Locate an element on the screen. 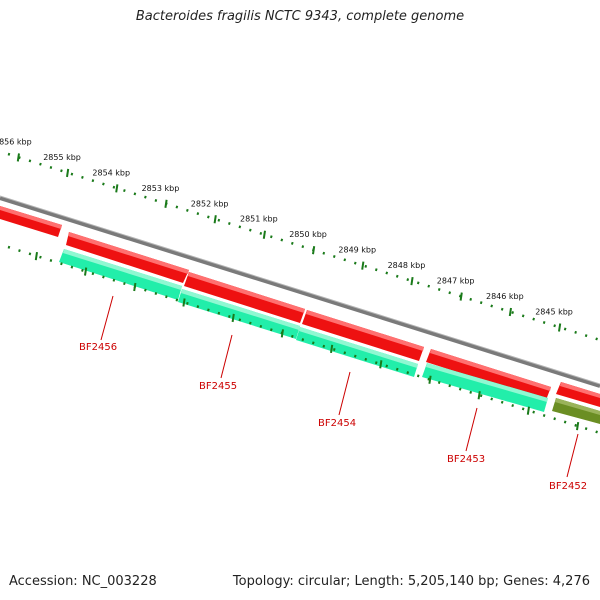  gene-label-bf2452: BF2452 is located at coordinates (568, 486).